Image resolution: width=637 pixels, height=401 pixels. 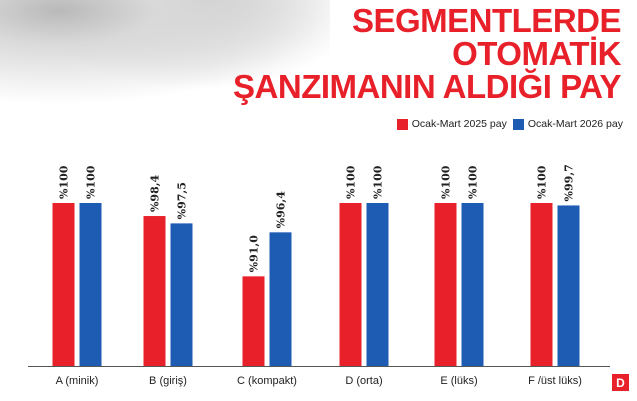 What do you see at coordinates (168, 381) in the screenshot?
I see `category-label-1: B (giriş)` at bounding box center [168, 381].